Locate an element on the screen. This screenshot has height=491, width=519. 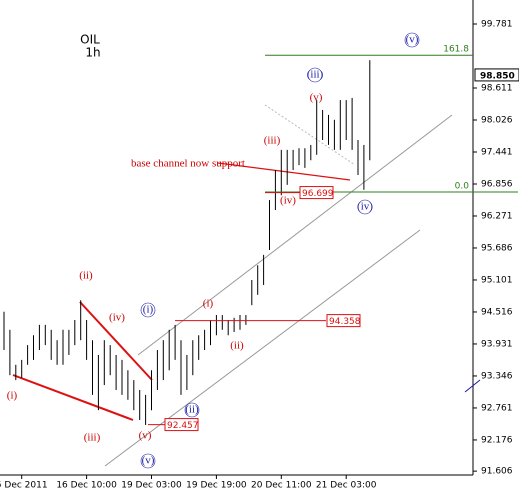
level-label: 92.457 is located at coordinates (183, 426).